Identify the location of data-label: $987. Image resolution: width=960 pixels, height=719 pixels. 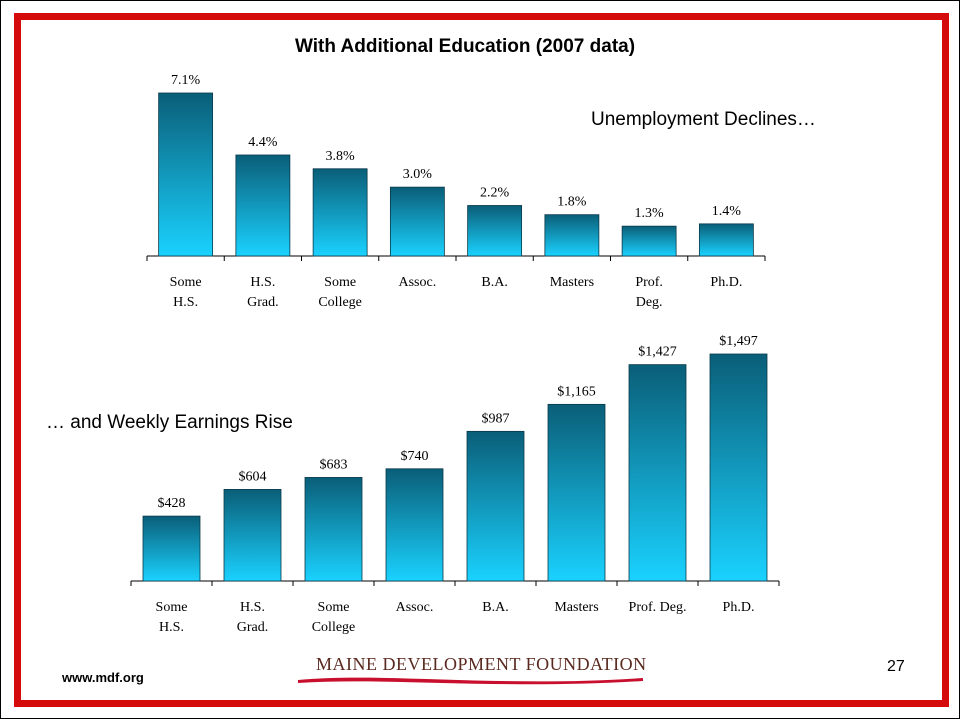
(496, 418).